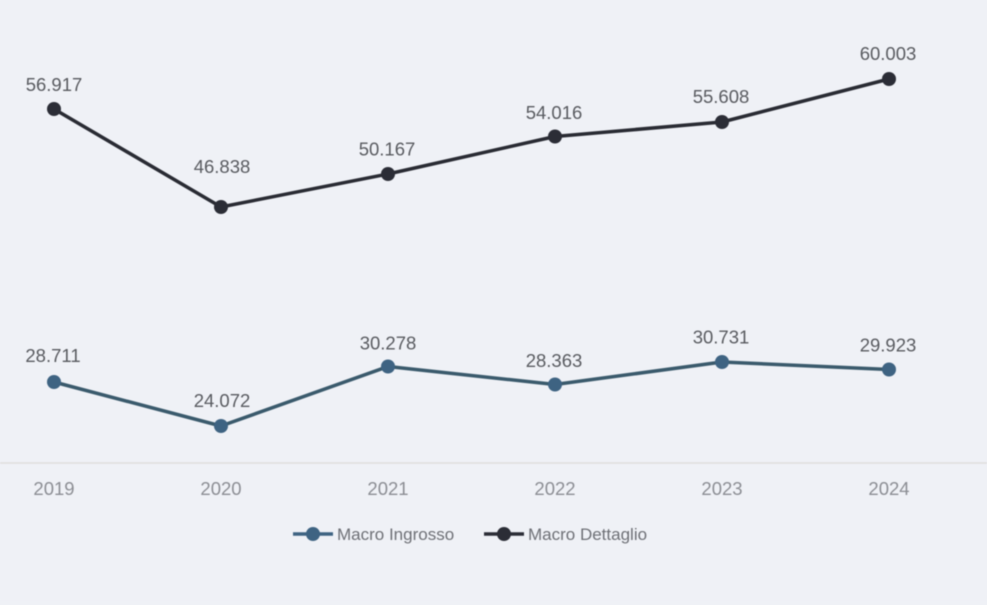 The image size is (987, 605). What do you see at coordinates (721, 488) in the screenshot?
I see `svg-text: 2023` at bounding box center [721, 488].